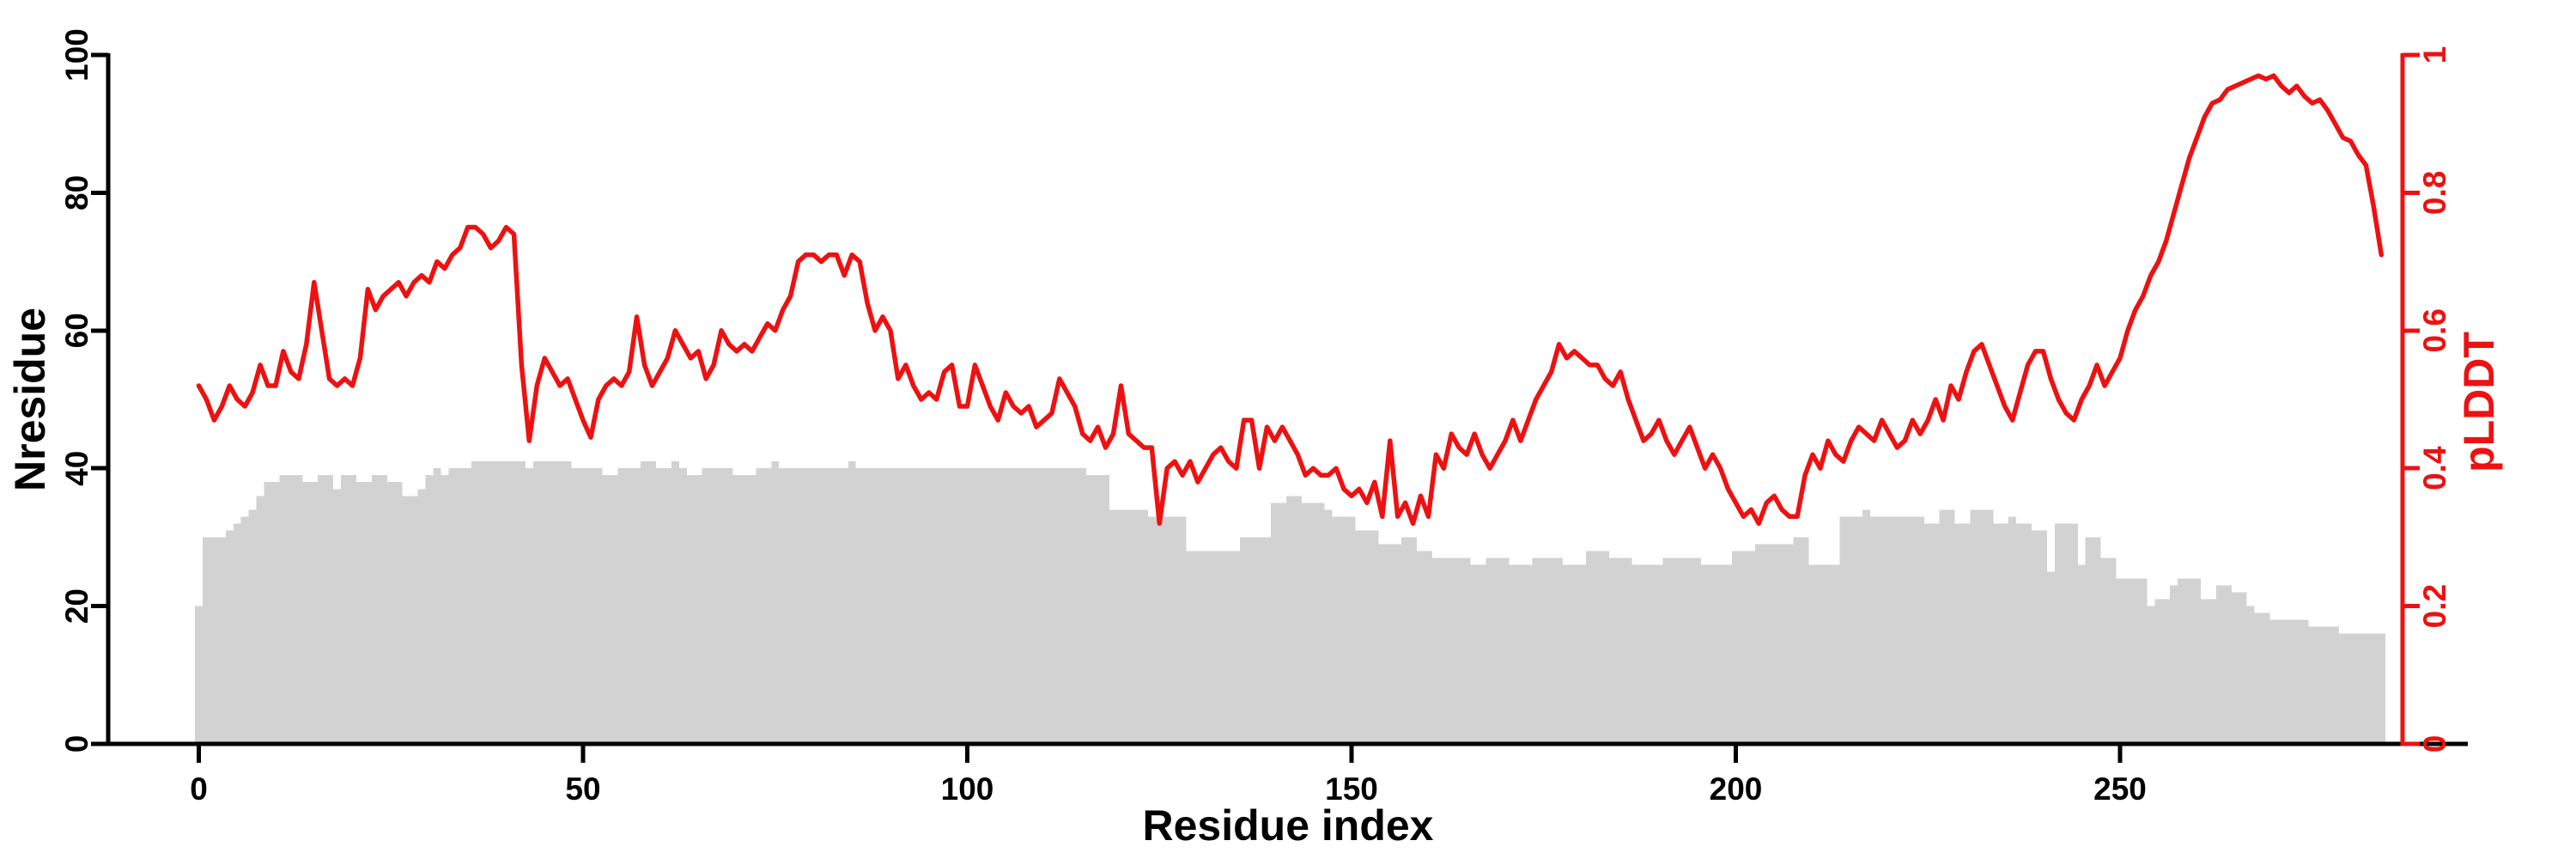  What do you see at coordinates (2434, 55) in the screenshot?
I see `right-axis-tick-label: 1` at bounding box center [2434, 55].